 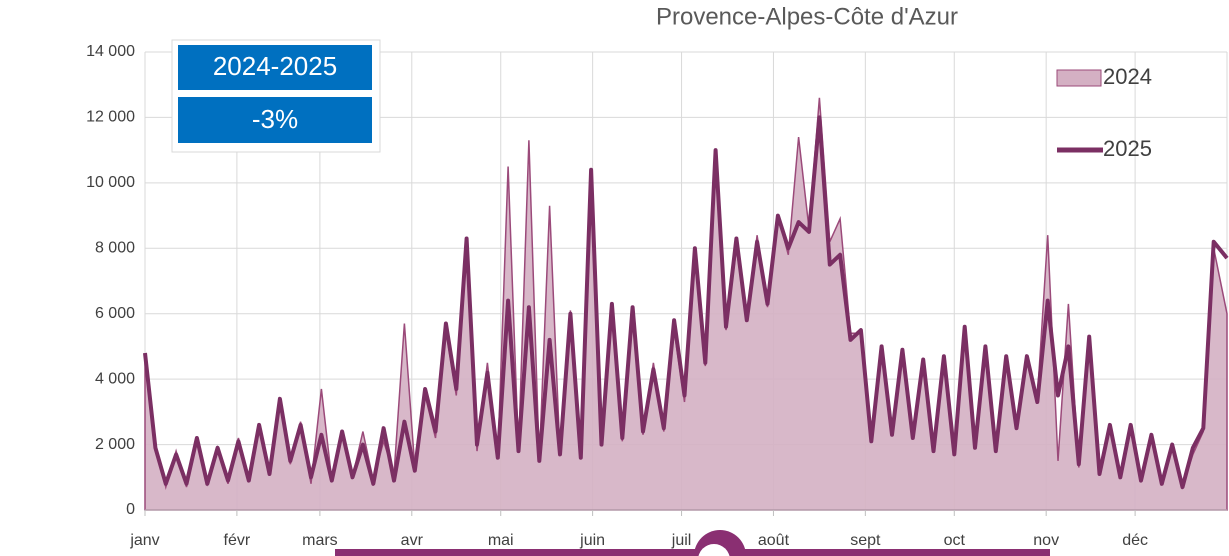 What do you see at coordinates (115, 444) in the screenshot?
I see `y-tick-label: 2 000` at bounding box center [115, 444].